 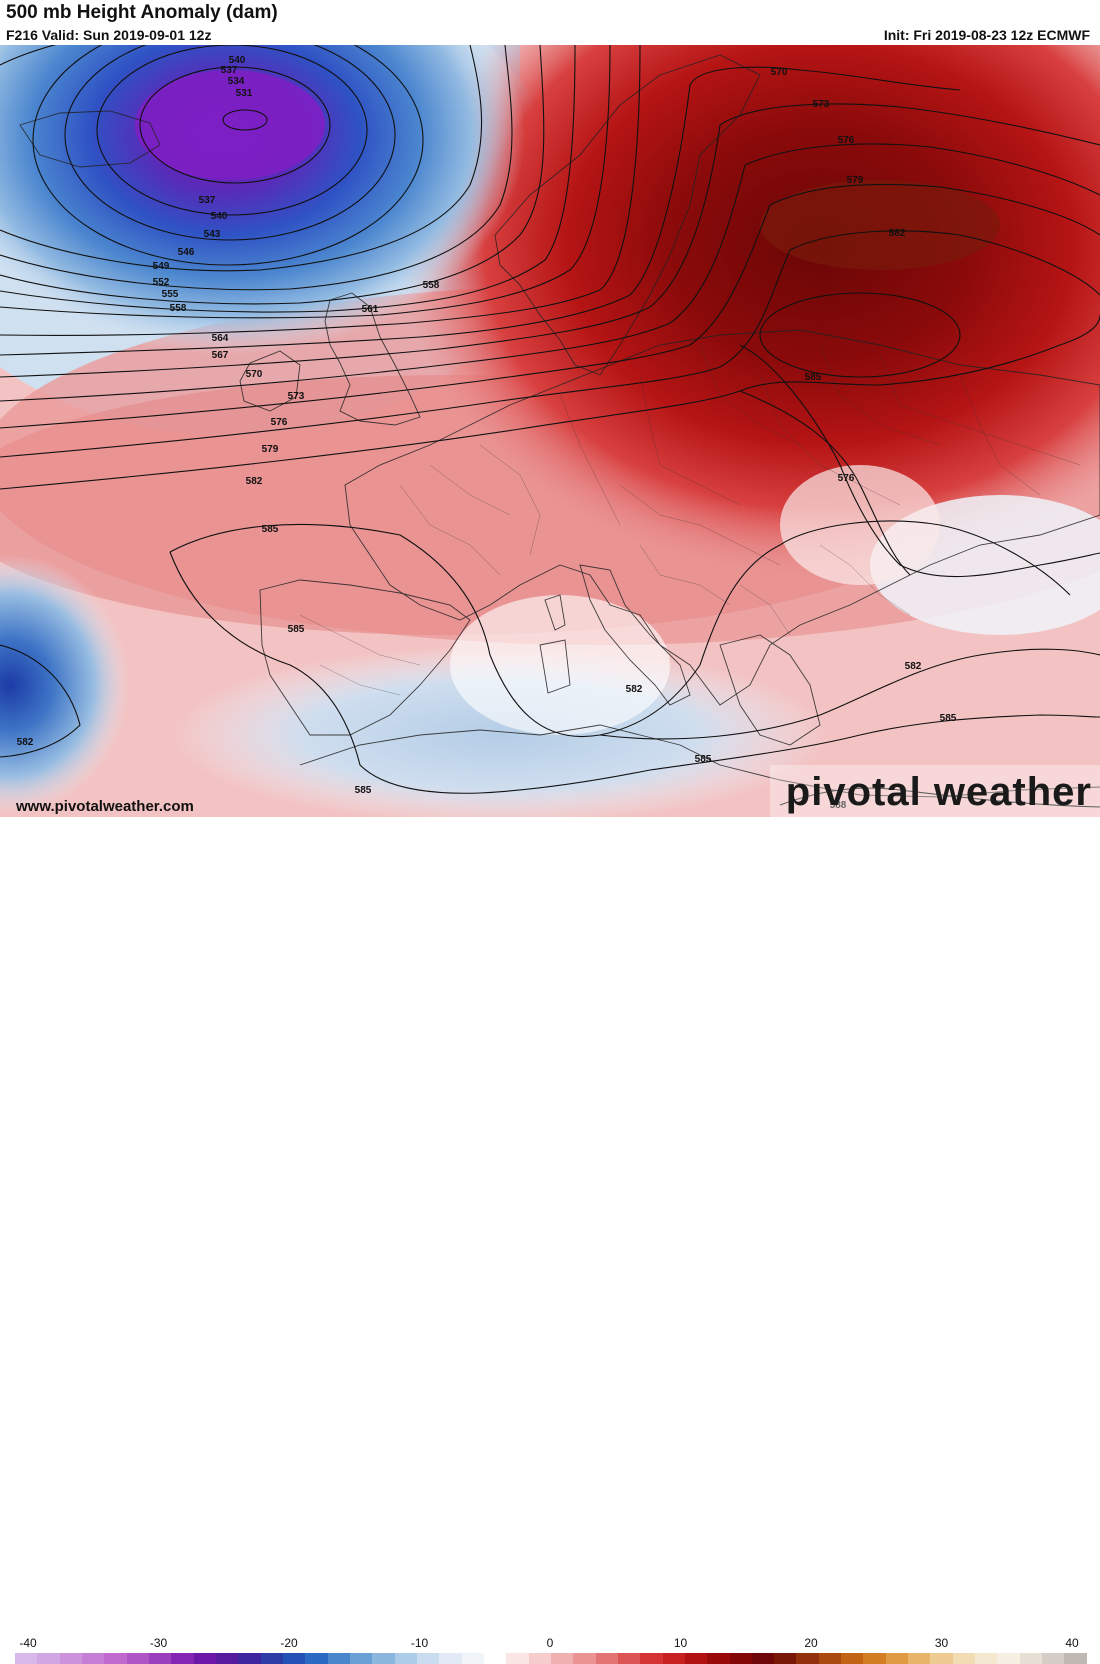 I want to click on init-time: Init: Fri 2019-08-23 12z ECMWF, so click(x=986, y=35).